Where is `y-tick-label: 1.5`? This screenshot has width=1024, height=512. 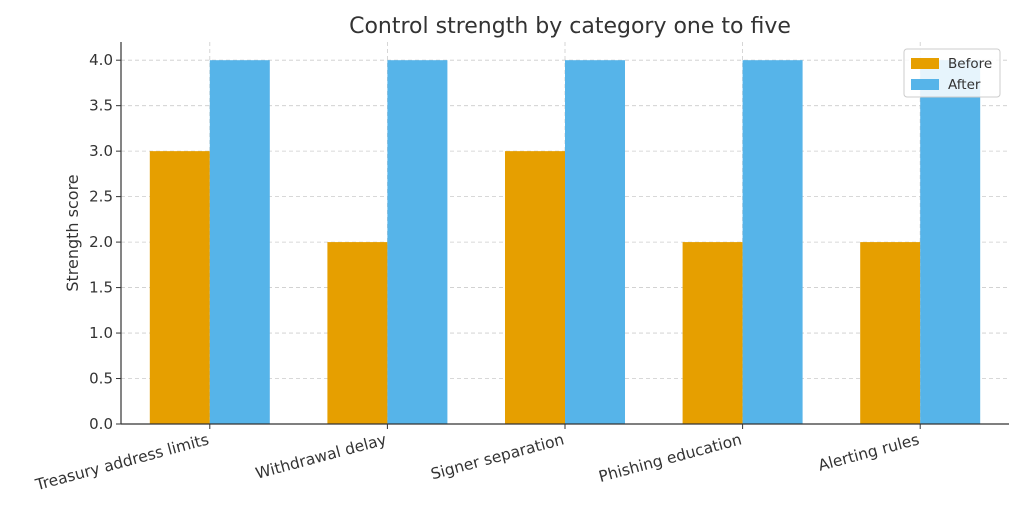 y-tick-label: 1.5 is located at coordinates (101, 288).